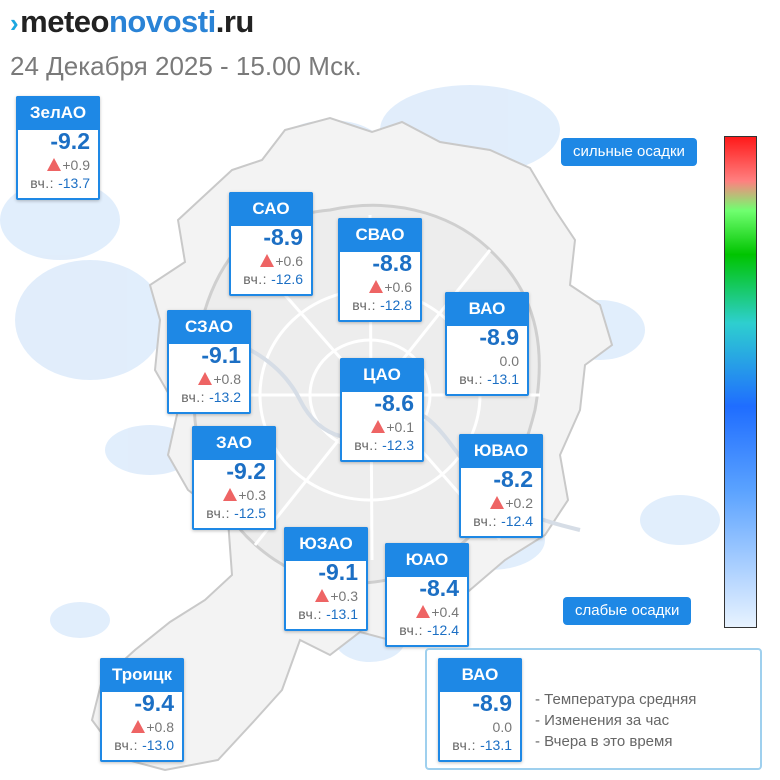 This screenshot has width=780, height=780. Describe the element at coordinates (427, 560) in the screenshot. I see `district-name: ЮАО` at that location.